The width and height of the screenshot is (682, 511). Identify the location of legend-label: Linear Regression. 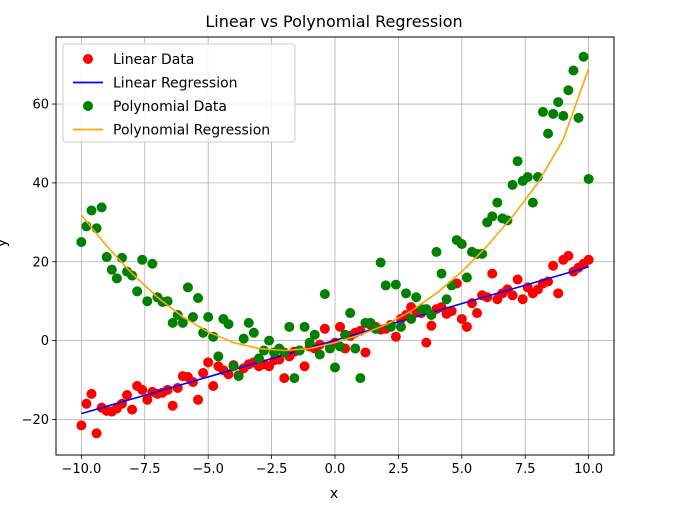
(175, 84).